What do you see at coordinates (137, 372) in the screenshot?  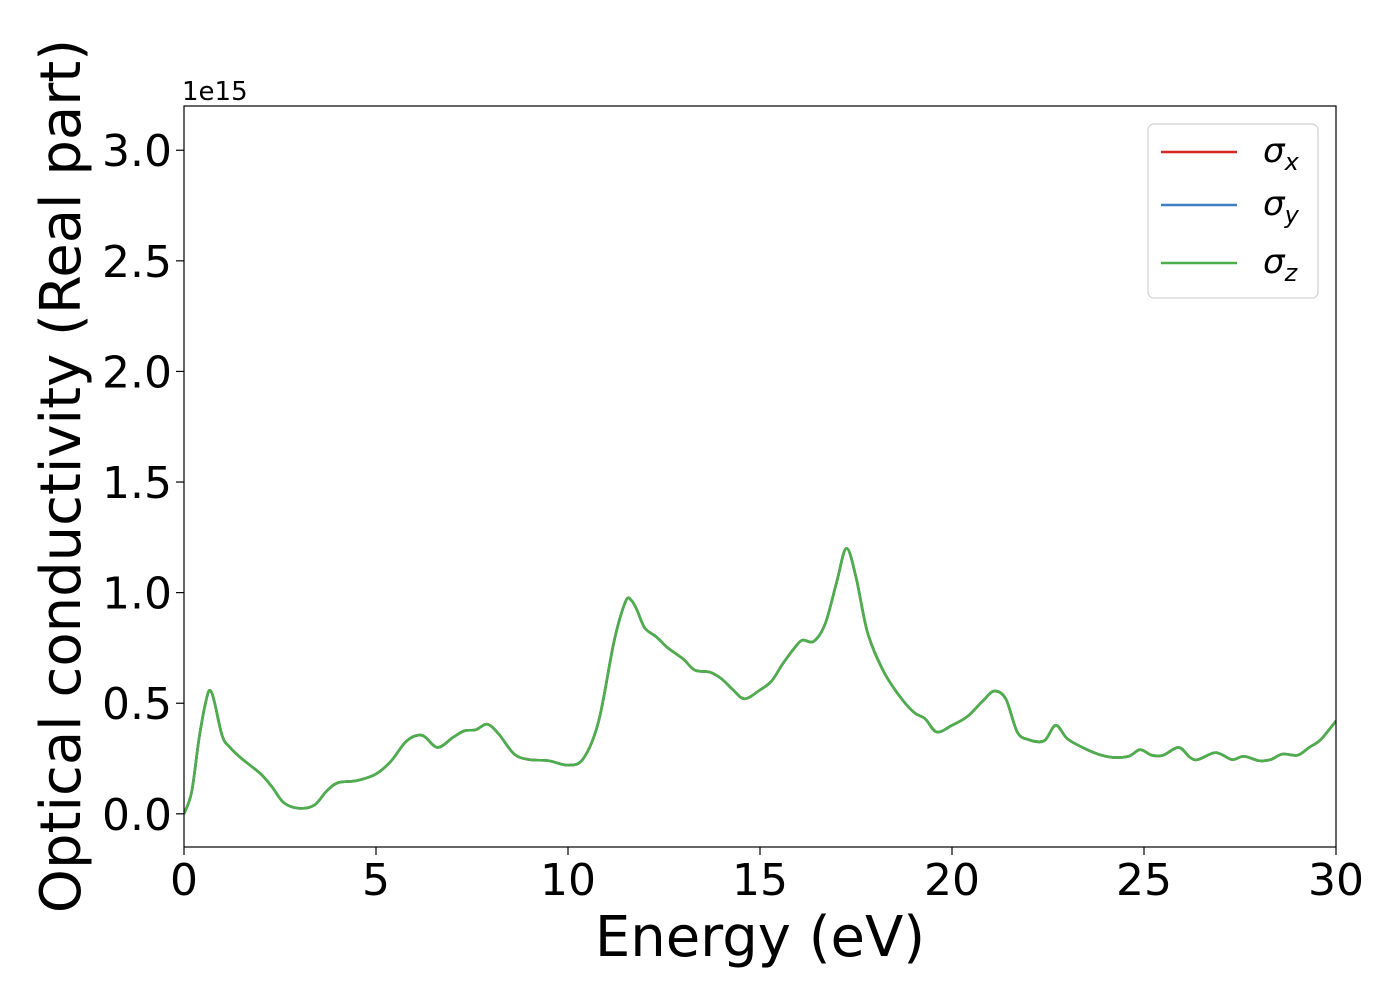 I see `y-tick-label: 2.0` at bounding box center [137, 372].